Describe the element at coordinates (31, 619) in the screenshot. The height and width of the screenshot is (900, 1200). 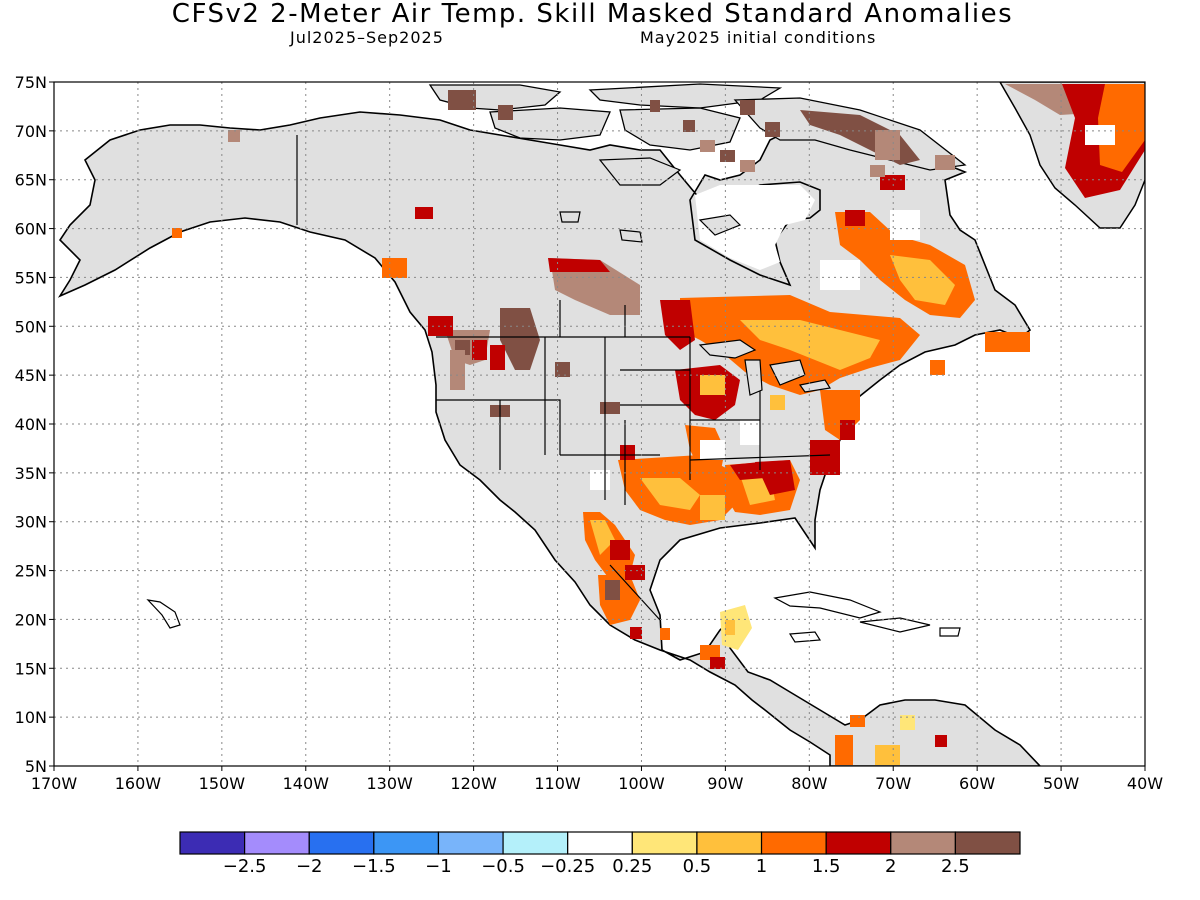
I see `lat-label: 20N` at that location.